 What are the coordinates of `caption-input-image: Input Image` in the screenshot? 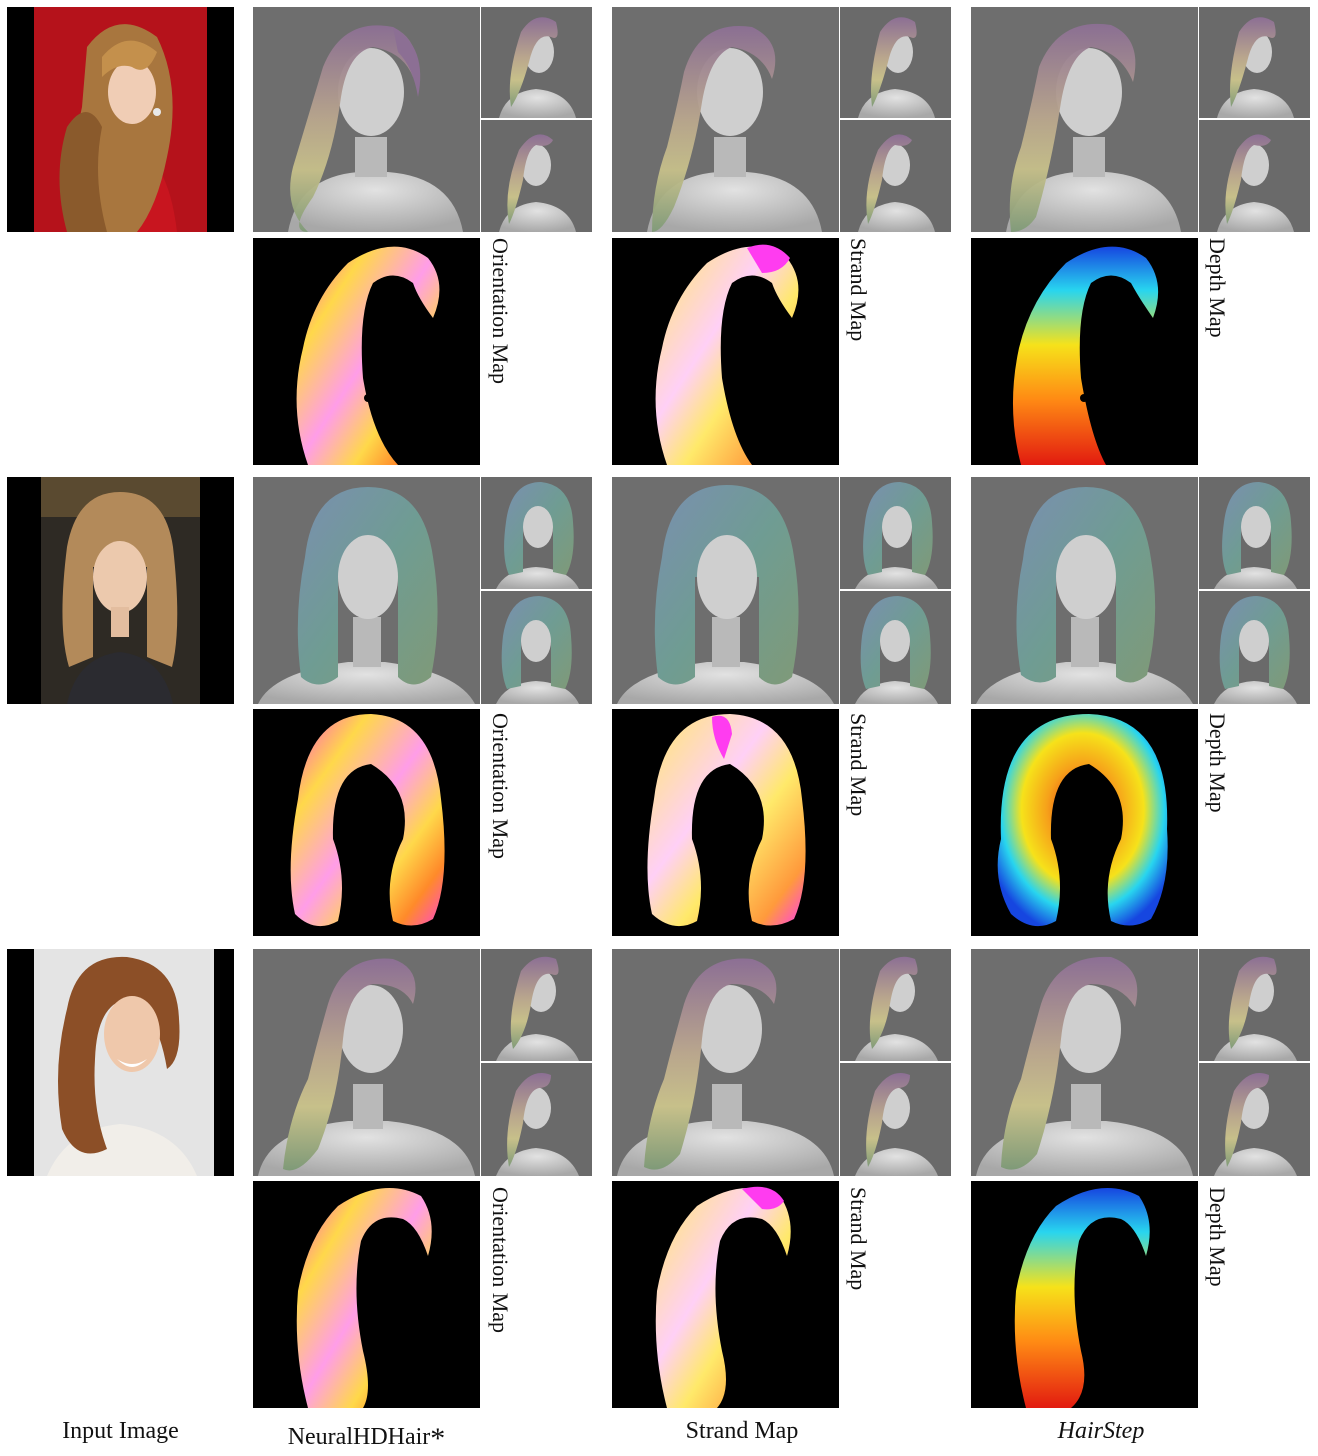 It's located at (120, 1431).